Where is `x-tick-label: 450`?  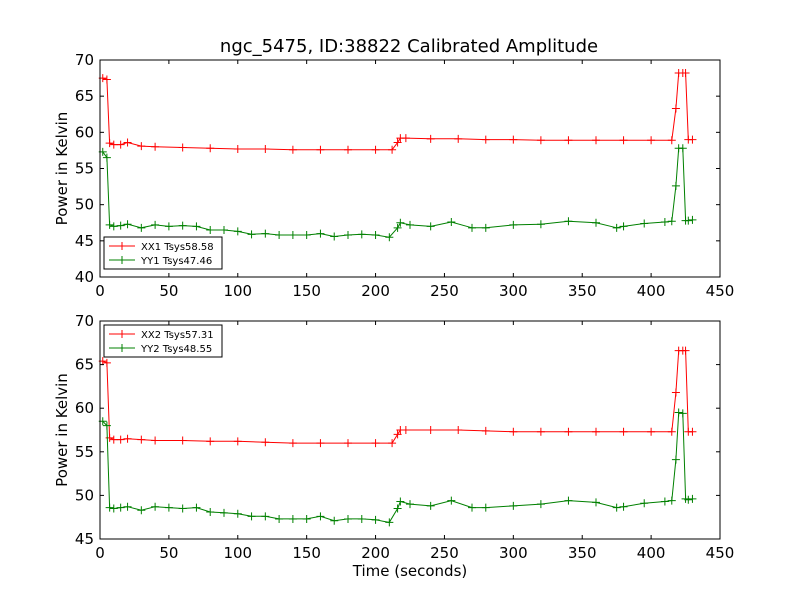
x-tick-label: 450 is located at coordinates (720, 291).